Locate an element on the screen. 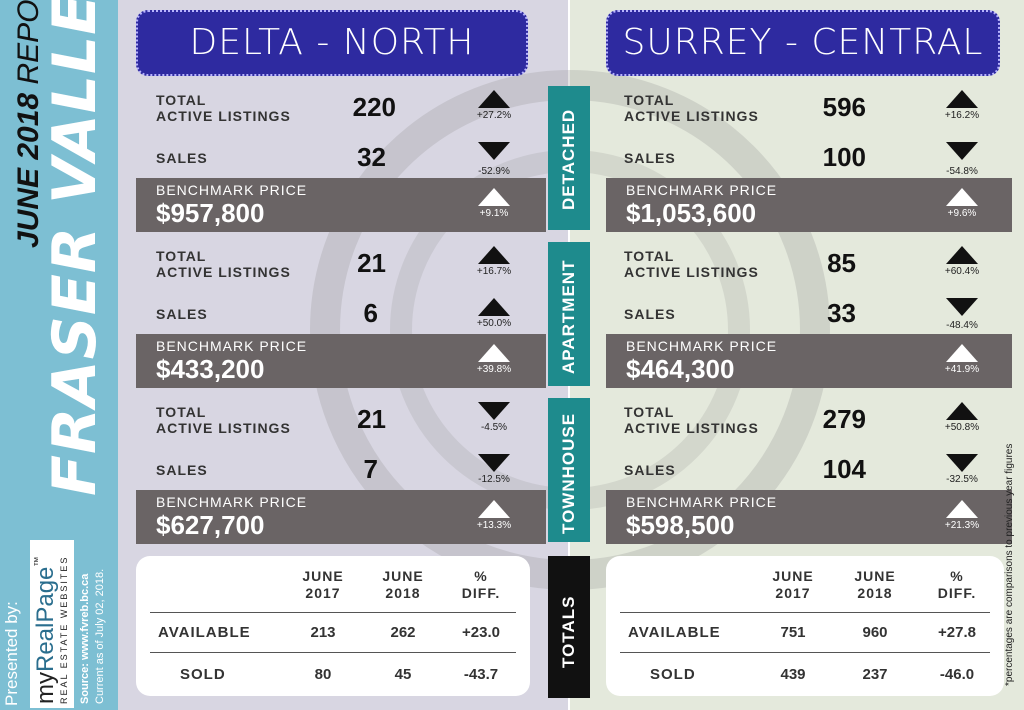  category-detached-label: DETACHED is located at coordinates (568, 159).